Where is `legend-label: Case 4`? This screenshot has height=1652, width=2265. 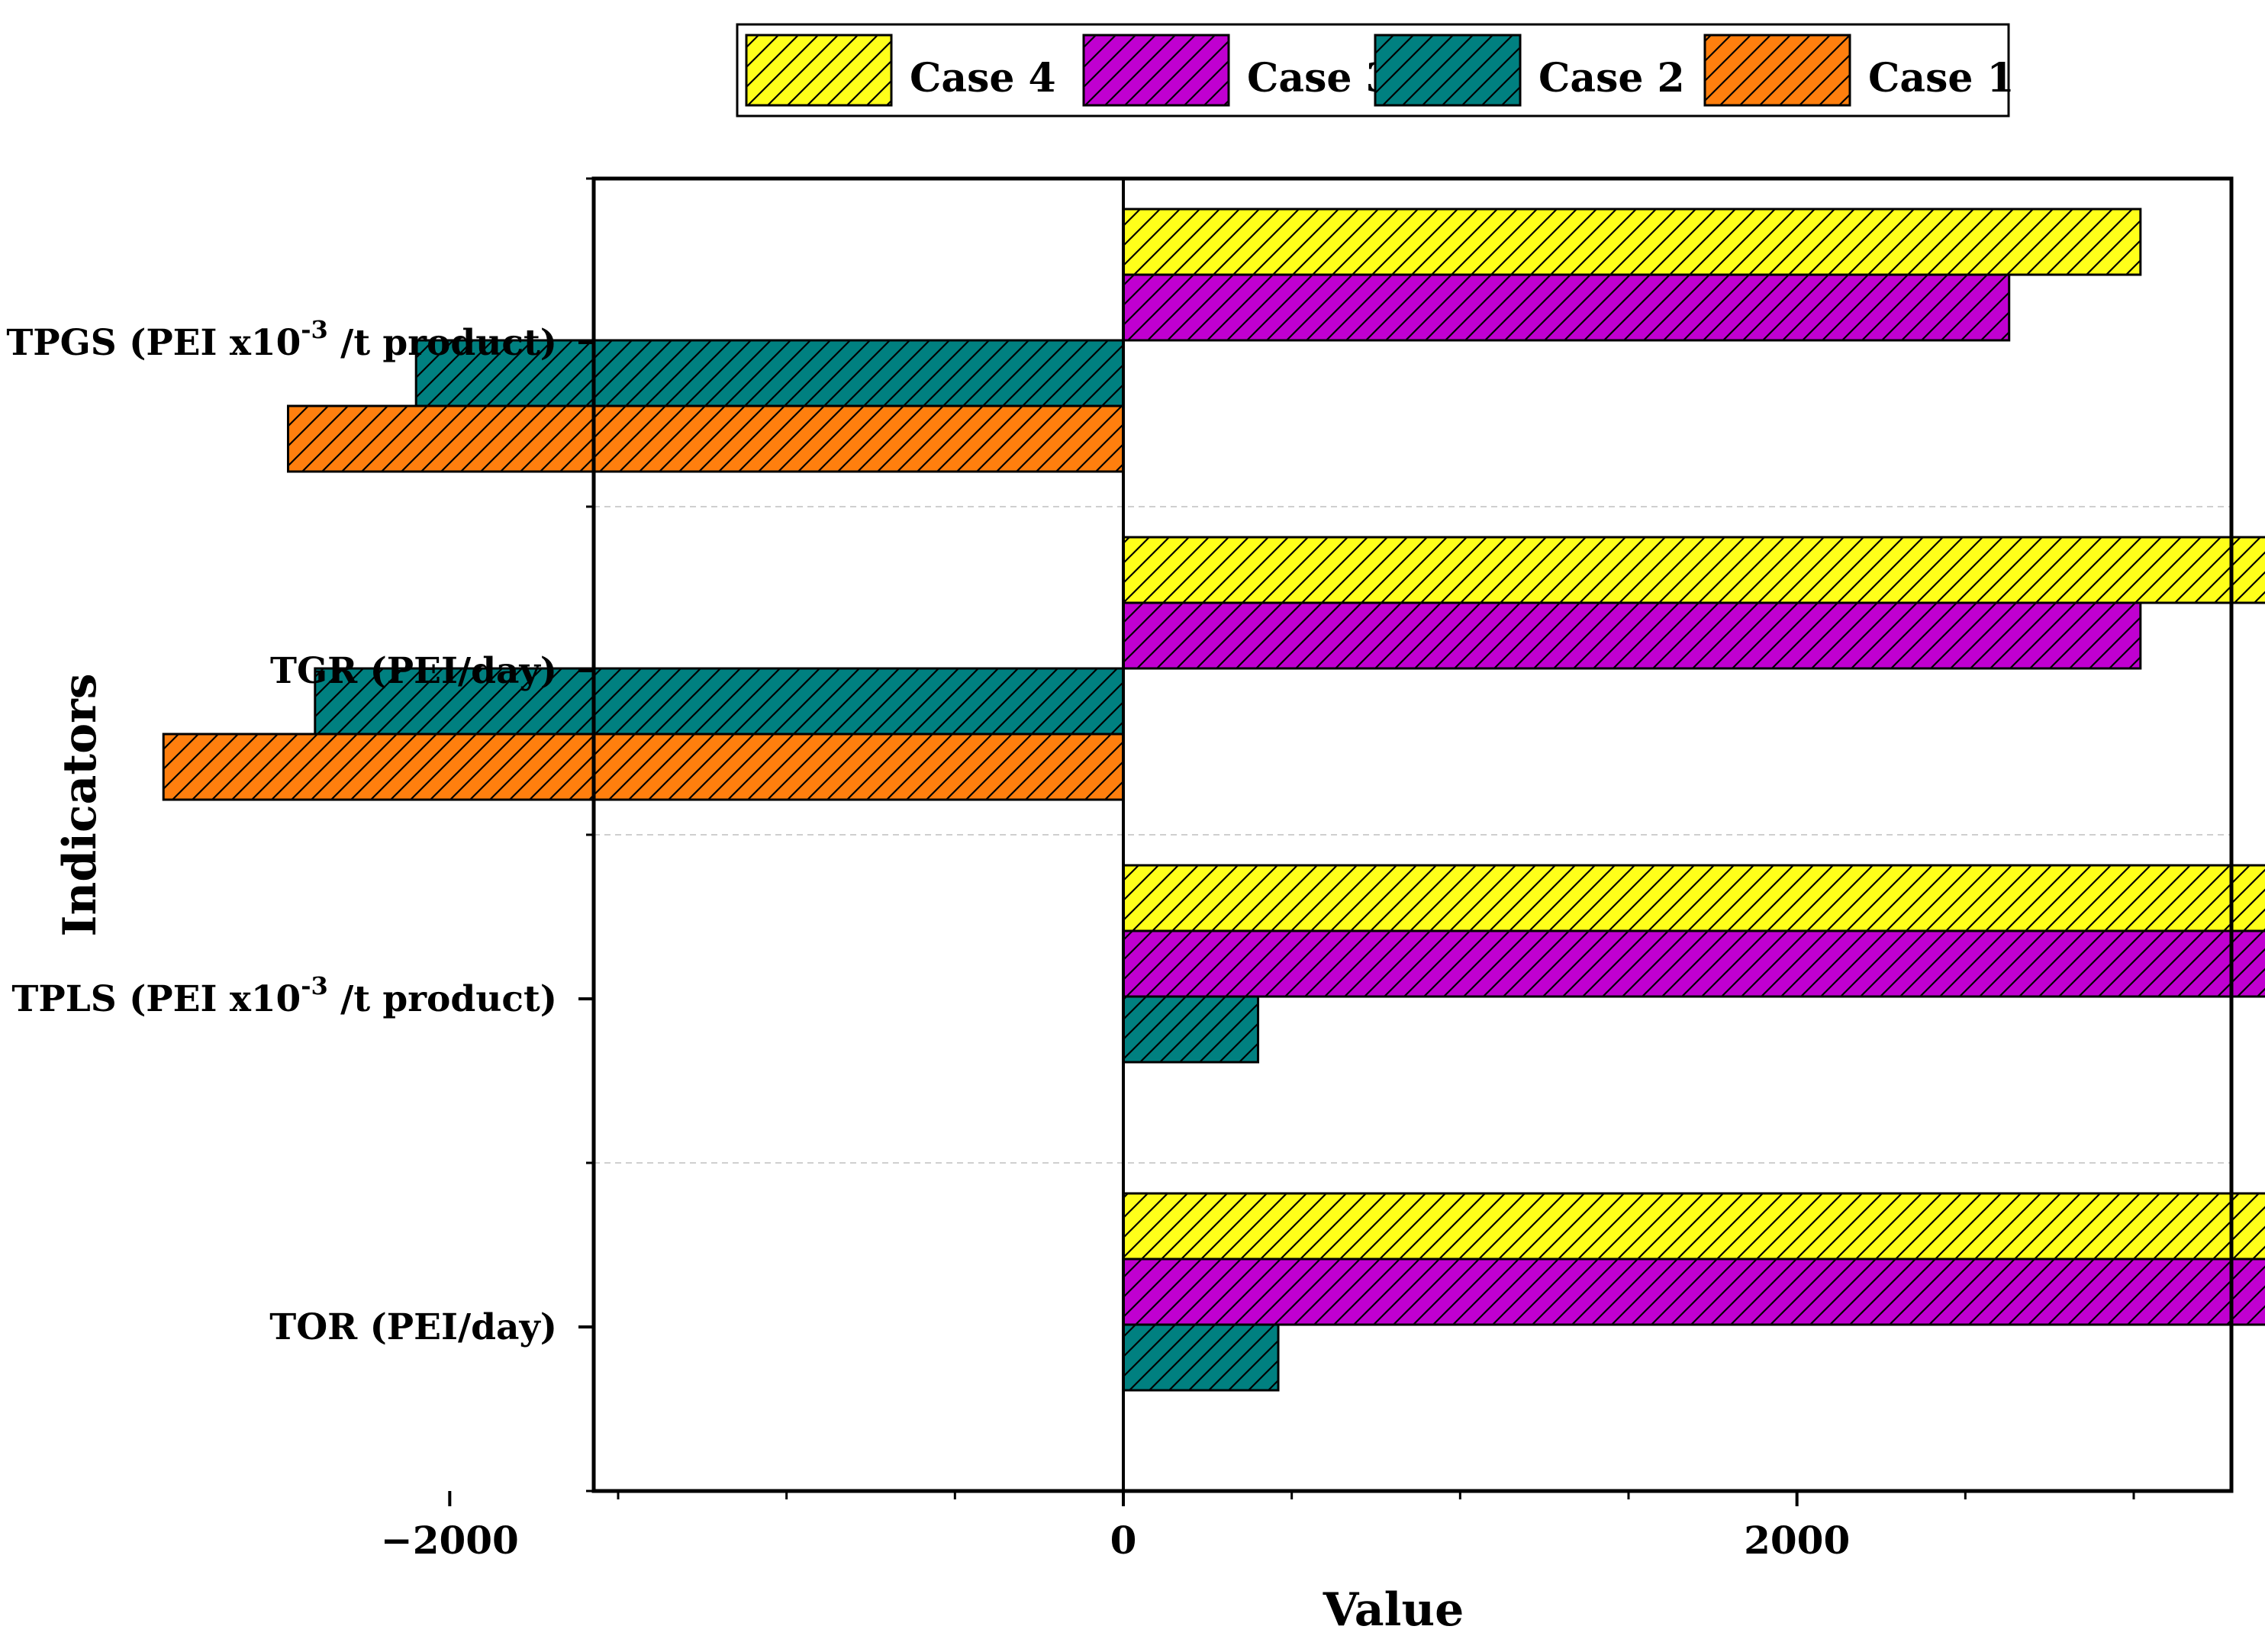
legend-label: Case 4 is located at coordinates (983, 78).